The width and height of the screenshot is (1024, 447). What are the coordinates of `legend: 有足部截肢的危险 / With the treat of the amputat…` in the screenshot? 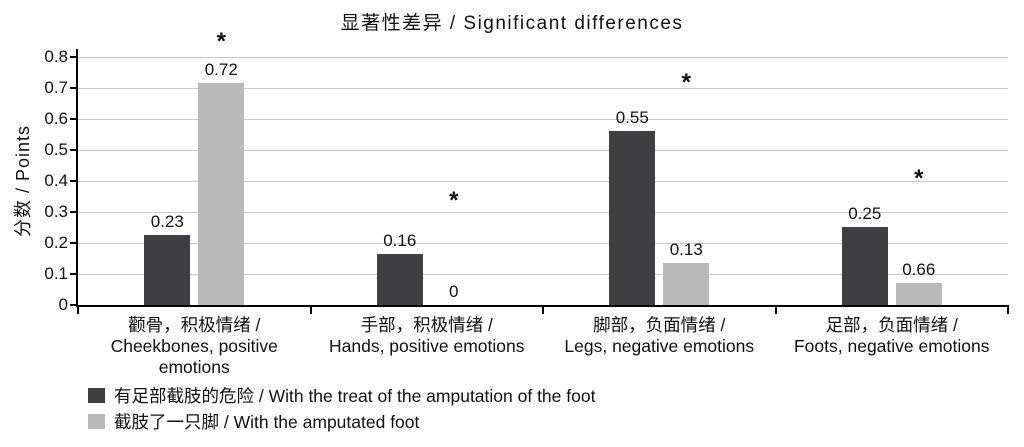 It's located at (341, 410).